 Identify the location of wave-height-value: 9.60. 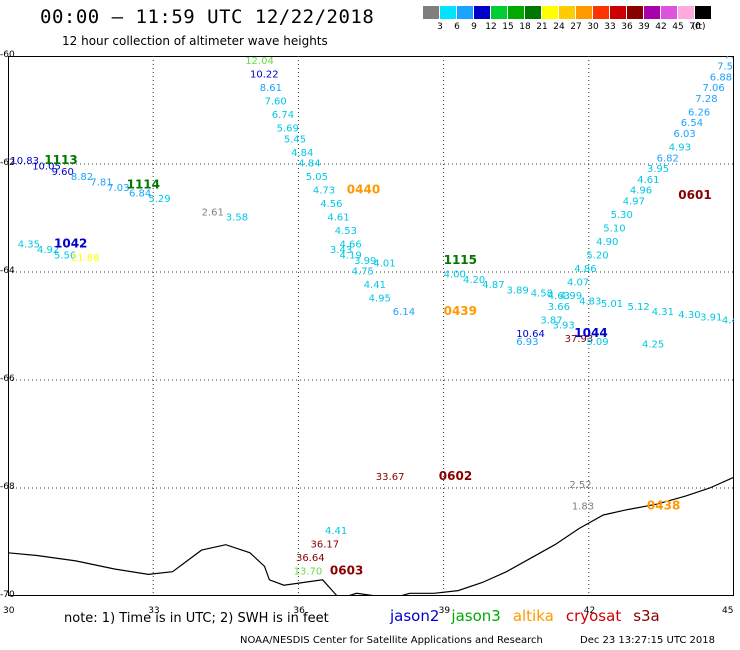
(63, 172).